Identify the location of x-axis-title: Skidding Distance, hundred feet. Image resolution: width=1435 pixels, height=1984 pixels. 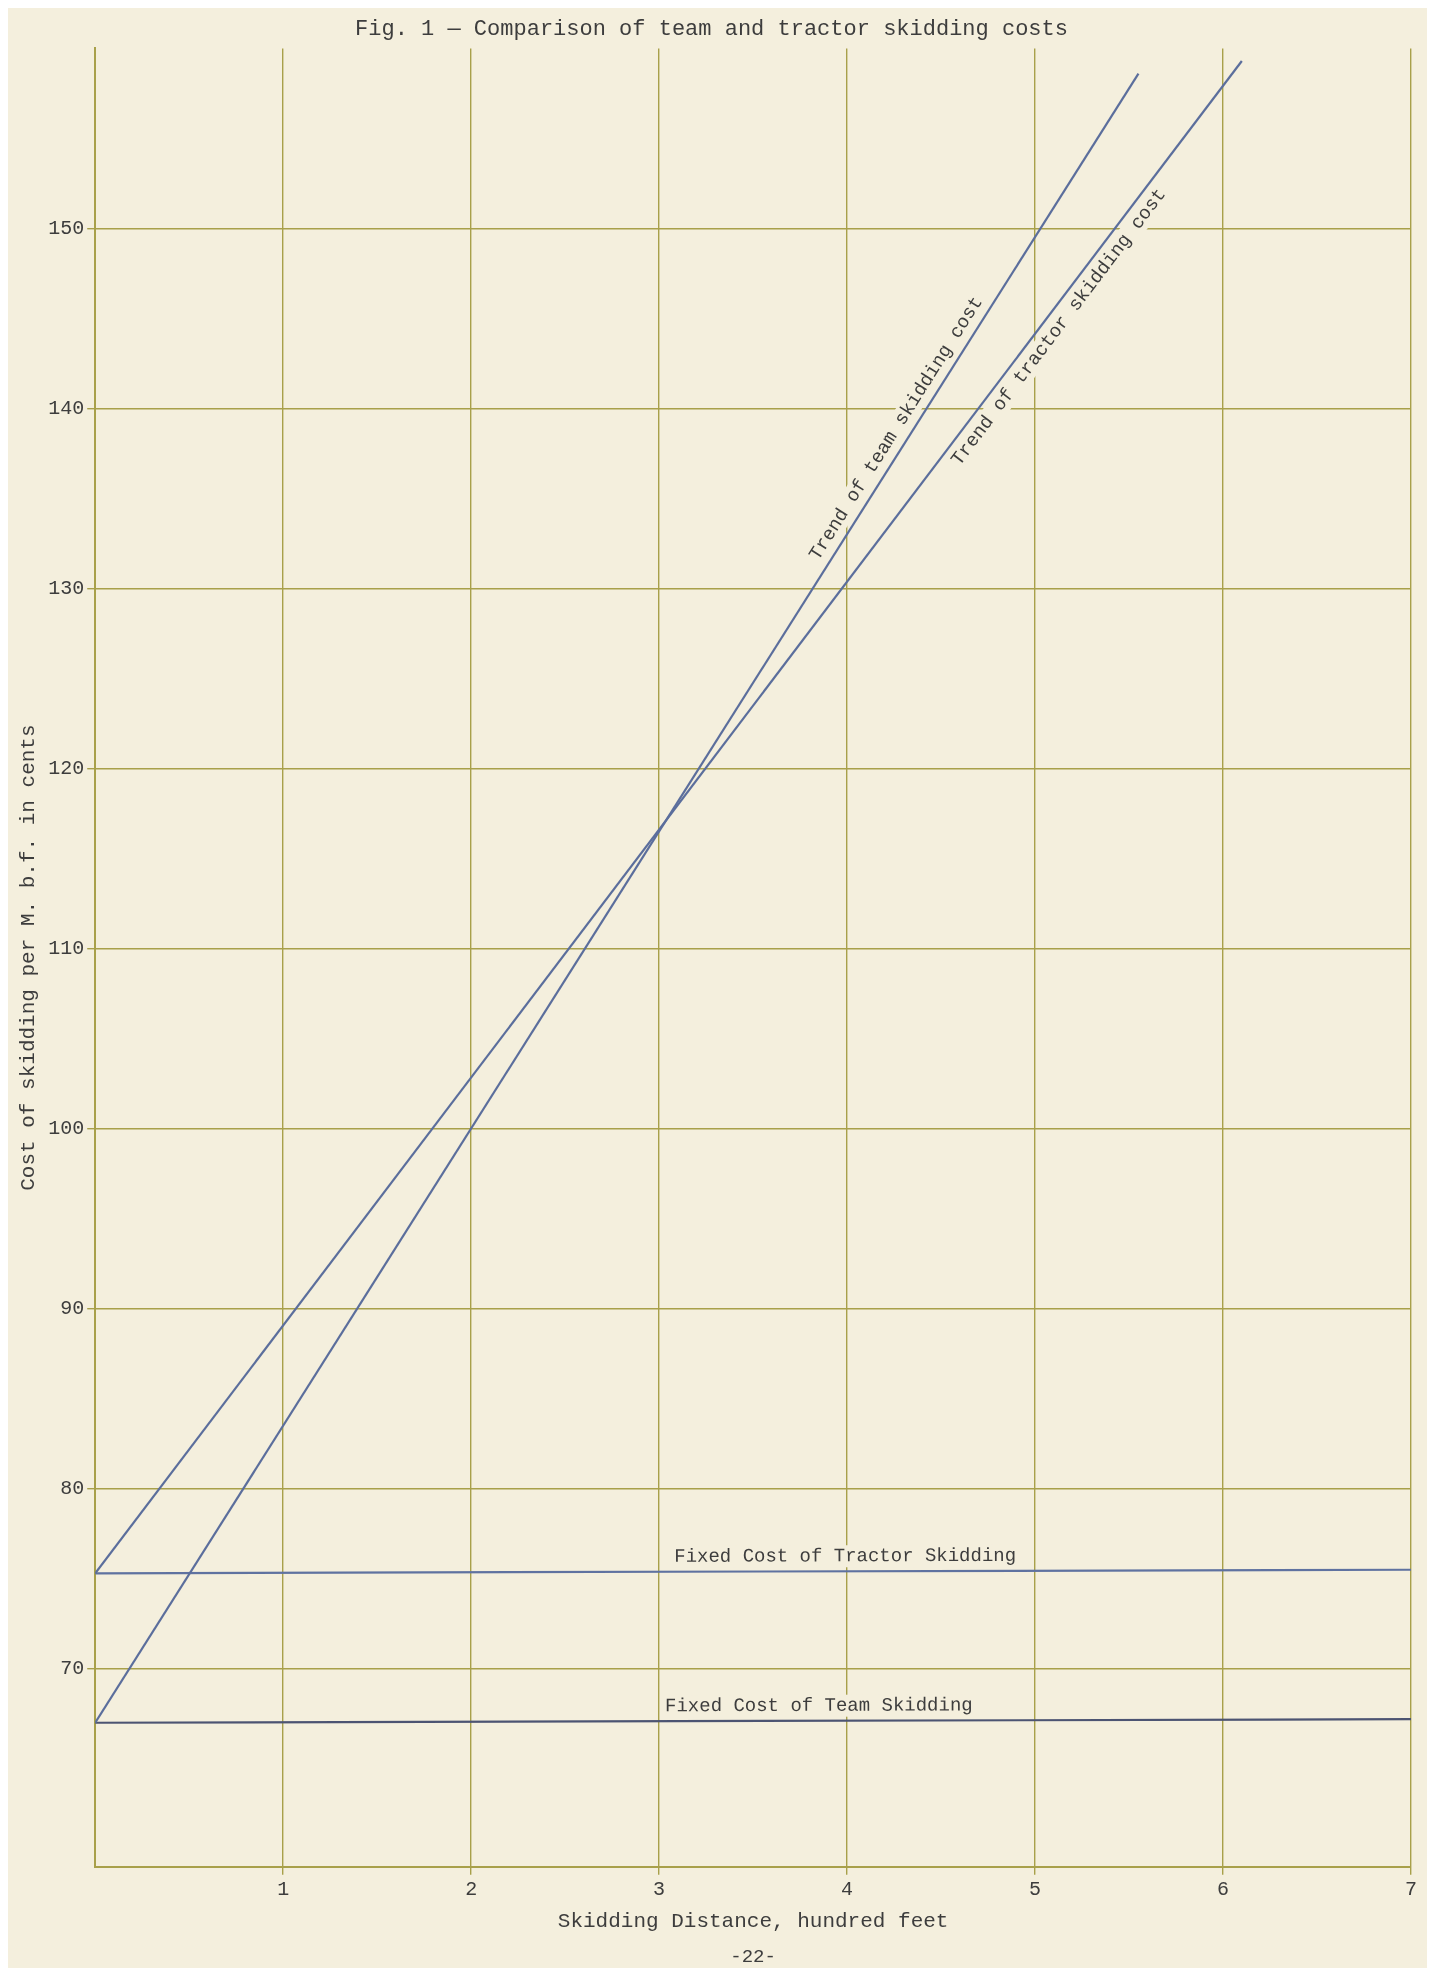
(753, 1921).